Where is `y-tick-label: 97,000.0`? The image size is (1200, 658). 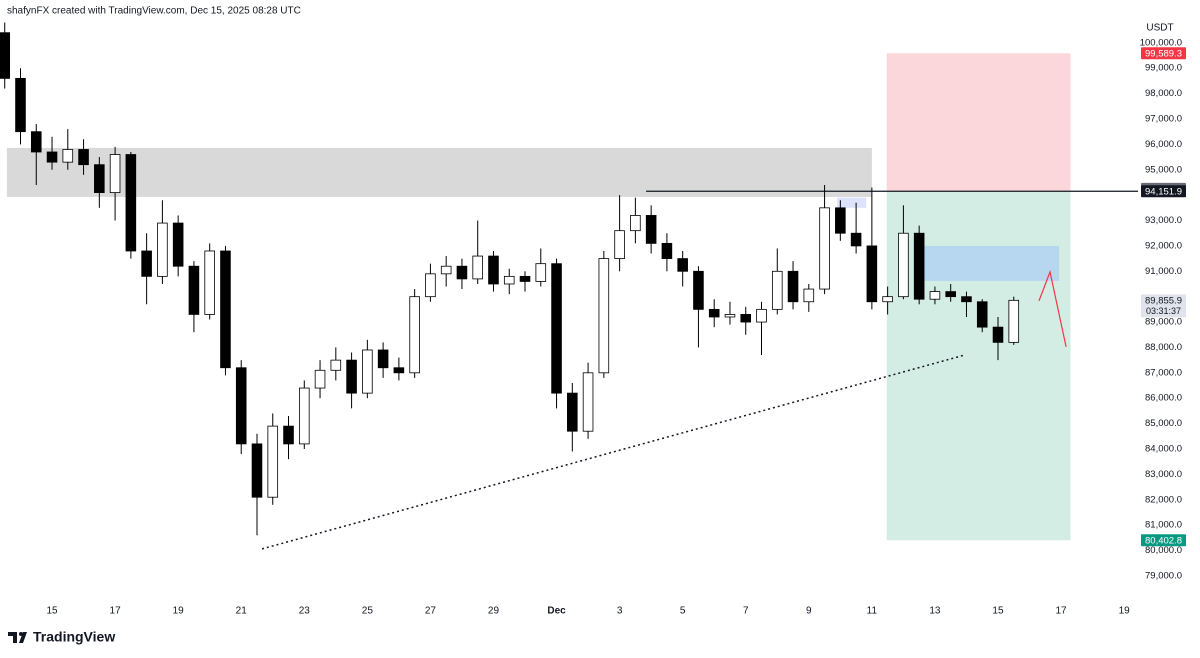
y-tick-label: 97,000.0 is located at coordinates (1163, 119).